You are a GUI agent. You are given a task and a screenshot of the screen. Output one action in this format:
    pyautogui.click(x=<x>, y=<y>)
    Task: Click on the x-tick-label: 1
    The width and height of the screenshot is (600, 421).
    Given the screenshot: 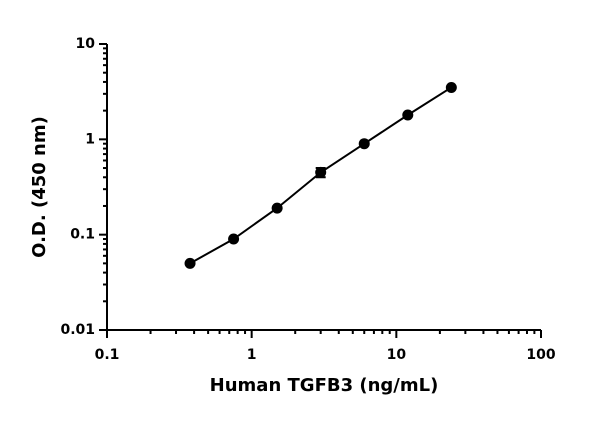 What is the action you would take?
    pyautogui.click(x=252, y=355)
    